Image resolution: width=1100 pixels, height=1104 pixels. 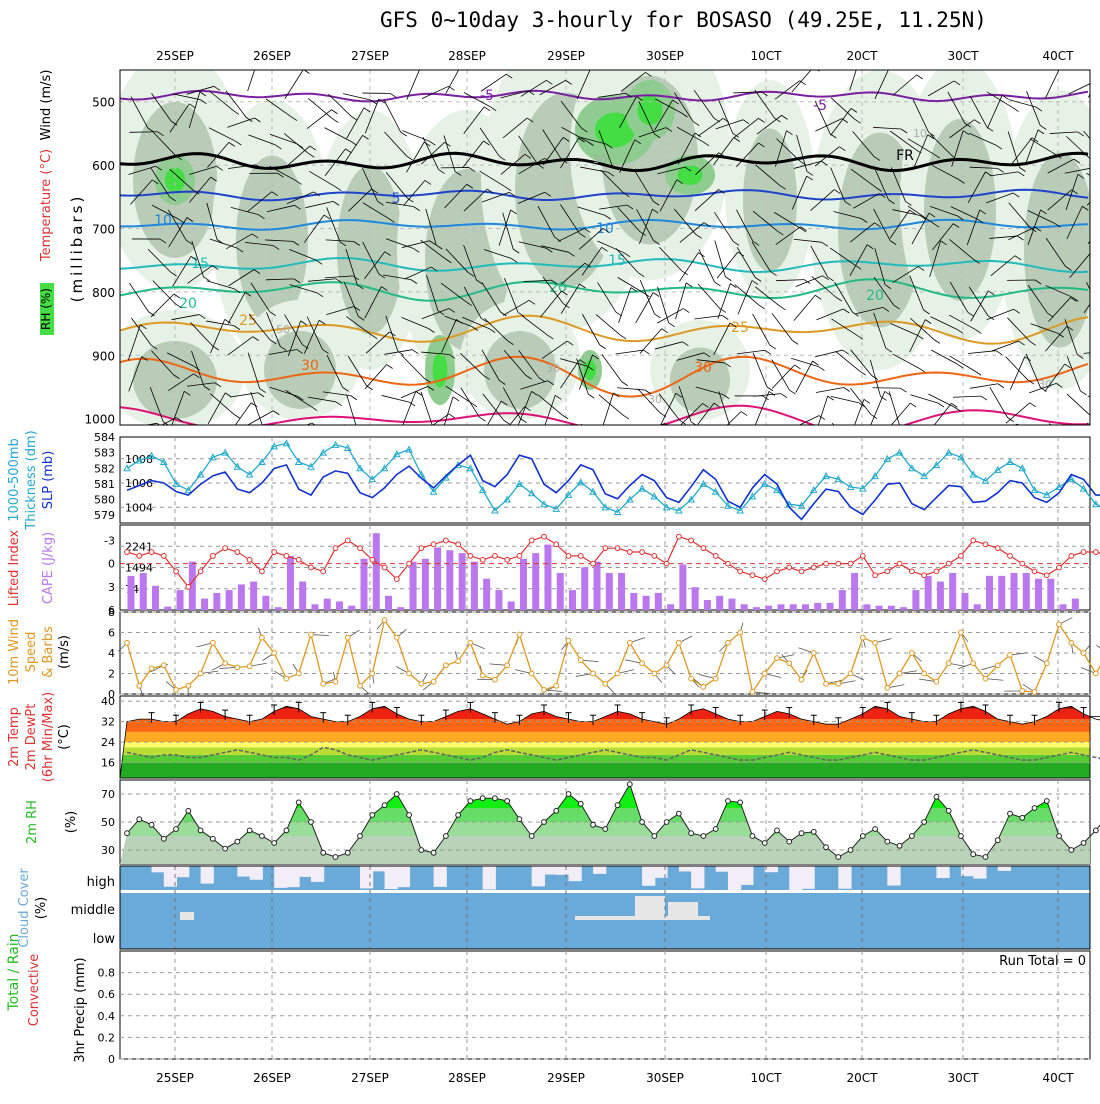 What do you see at coordinates (1059, 56) in the screenshot?
I see `date-label-top: 40CT` at bounding box center [1059, 56].